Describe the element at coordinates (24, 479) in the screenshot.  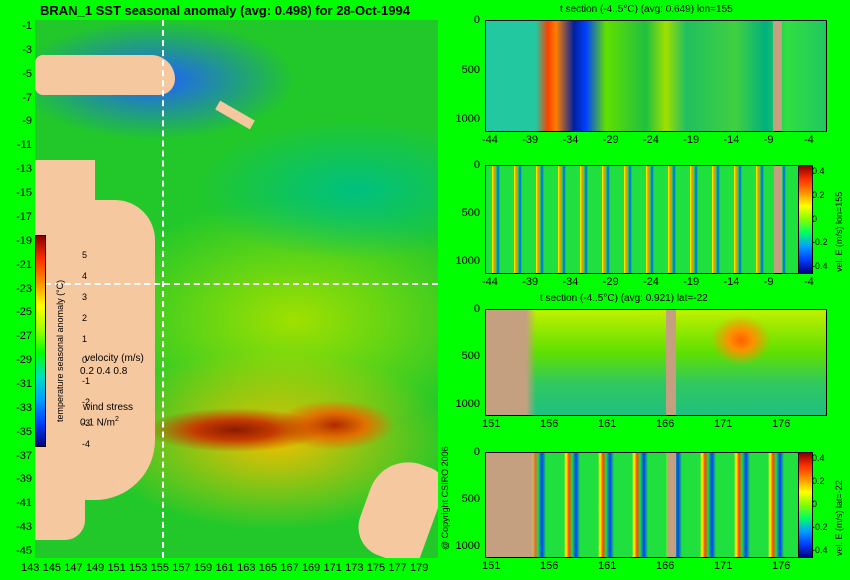
I see `map-lat-tick-label: -39` at that location.